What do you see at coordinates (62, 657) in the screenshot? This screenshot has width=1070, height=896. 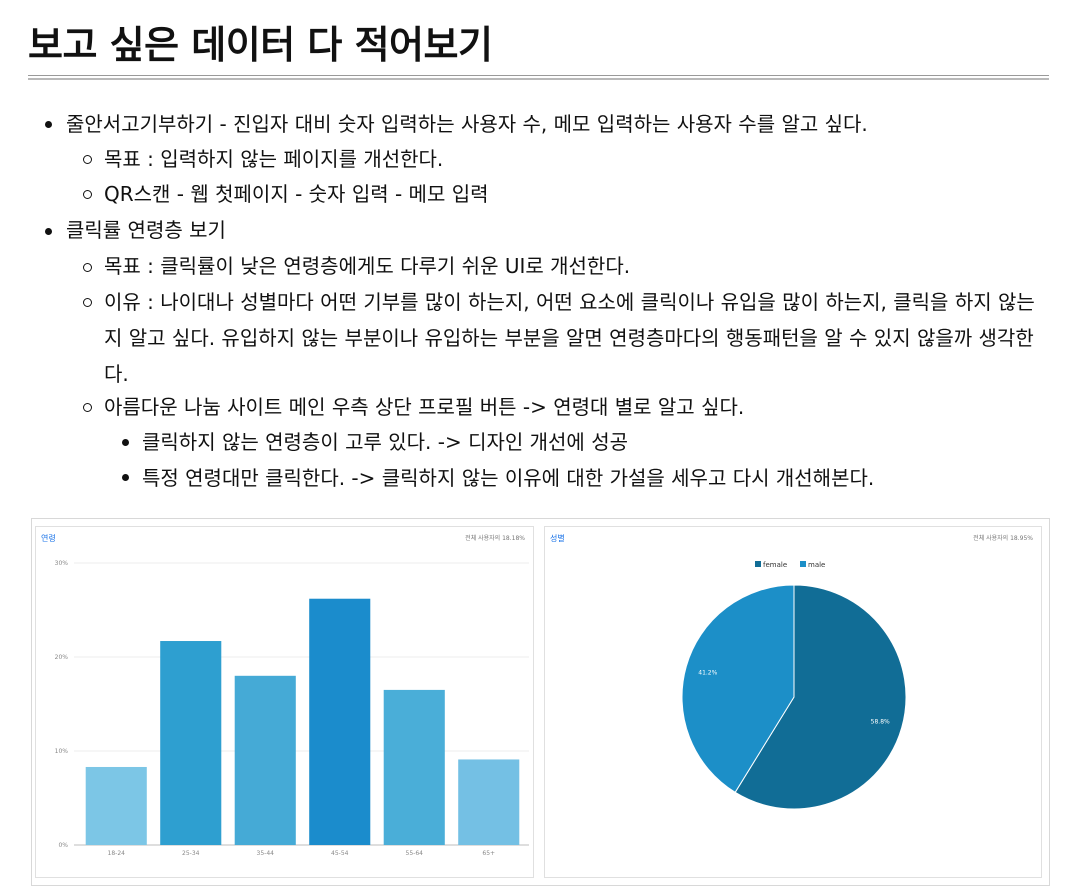 I see `y-tick-label: 20%` at bounding box center [62, 657].